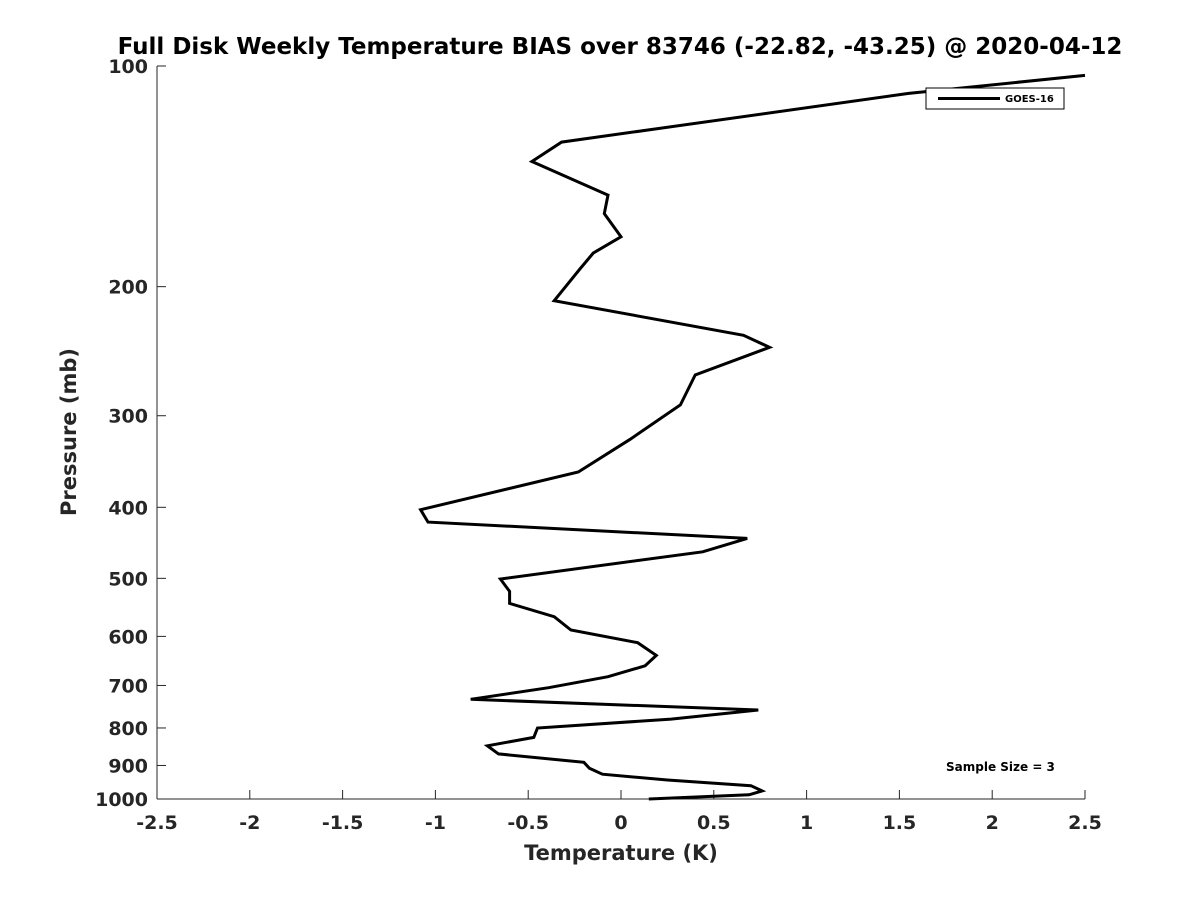 The width and height of the screenshot is (1200, 900). Describe the element at coordinates (435, 823) in the screenshot. I see `x-tick-label: -1` at that location.